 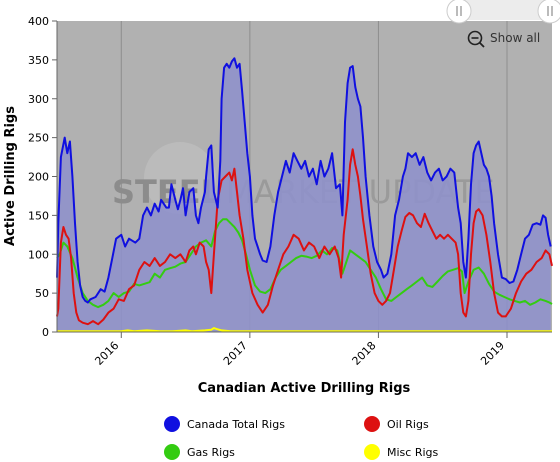 I want to click on show-all-button: Show all, so click(x=504, y=39).